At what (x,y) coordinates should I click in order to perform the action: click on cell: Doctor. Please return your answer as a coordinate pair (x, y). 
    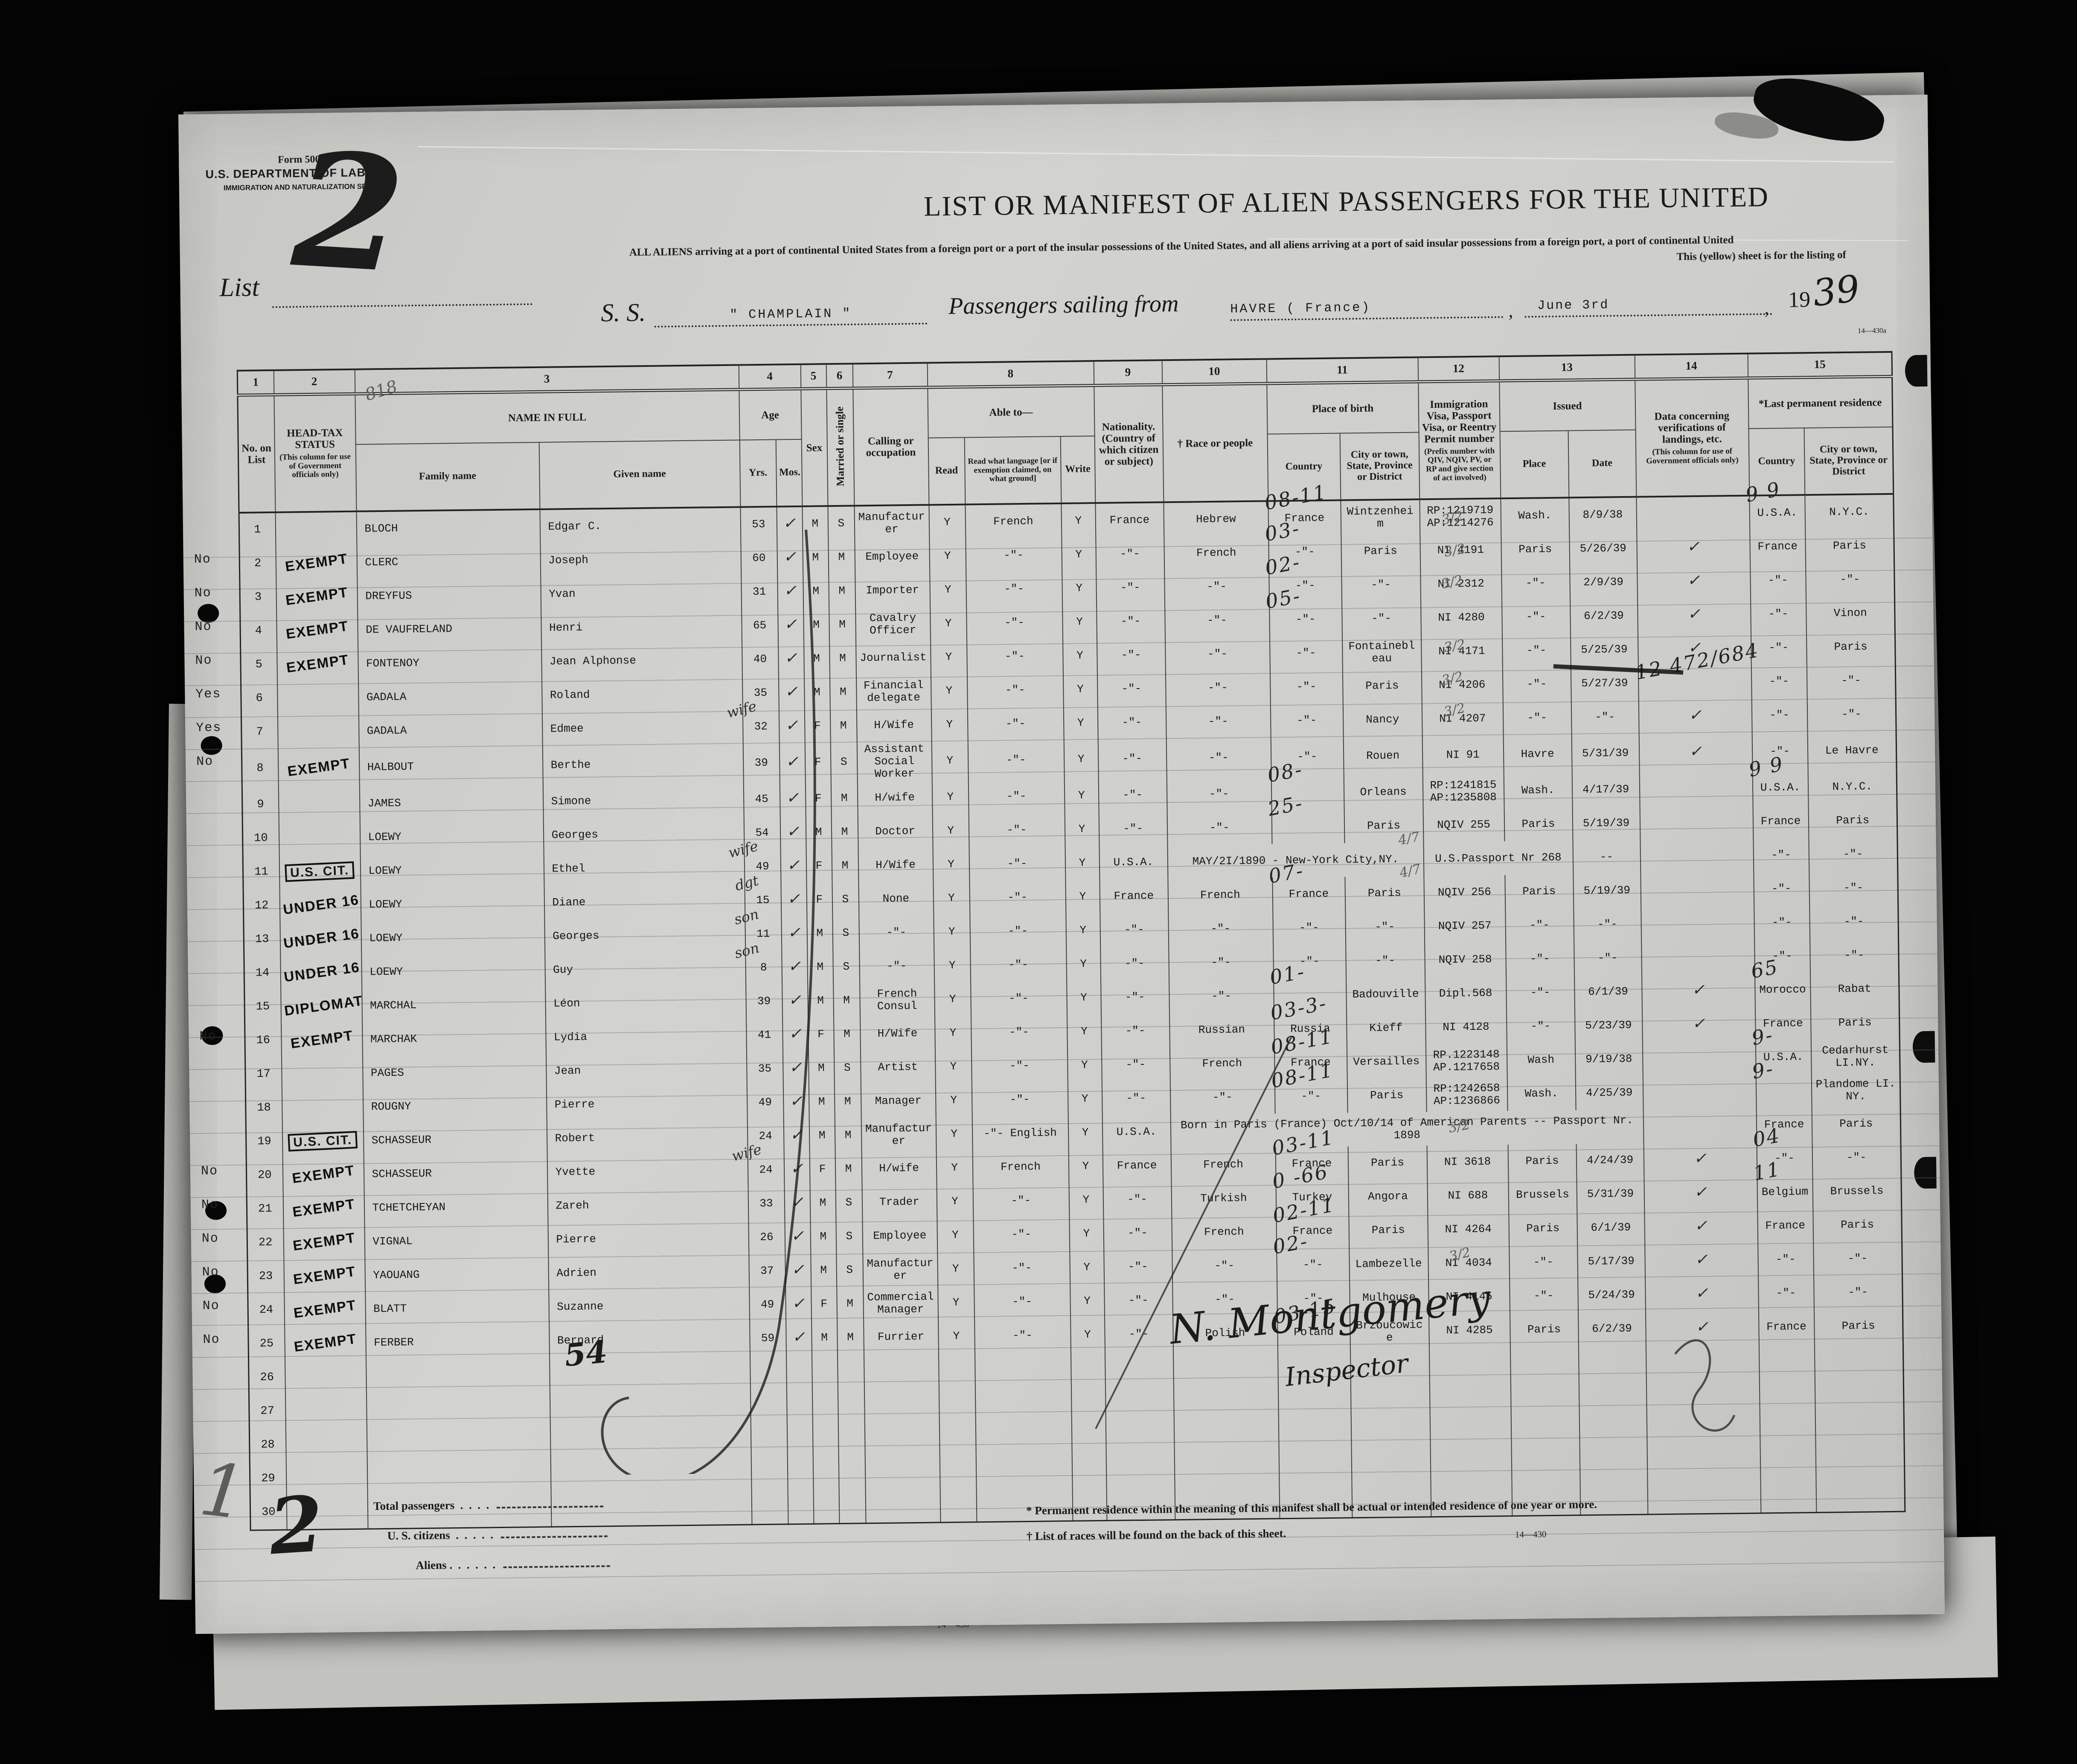
    Looking at the image, I should click on (895, 831).